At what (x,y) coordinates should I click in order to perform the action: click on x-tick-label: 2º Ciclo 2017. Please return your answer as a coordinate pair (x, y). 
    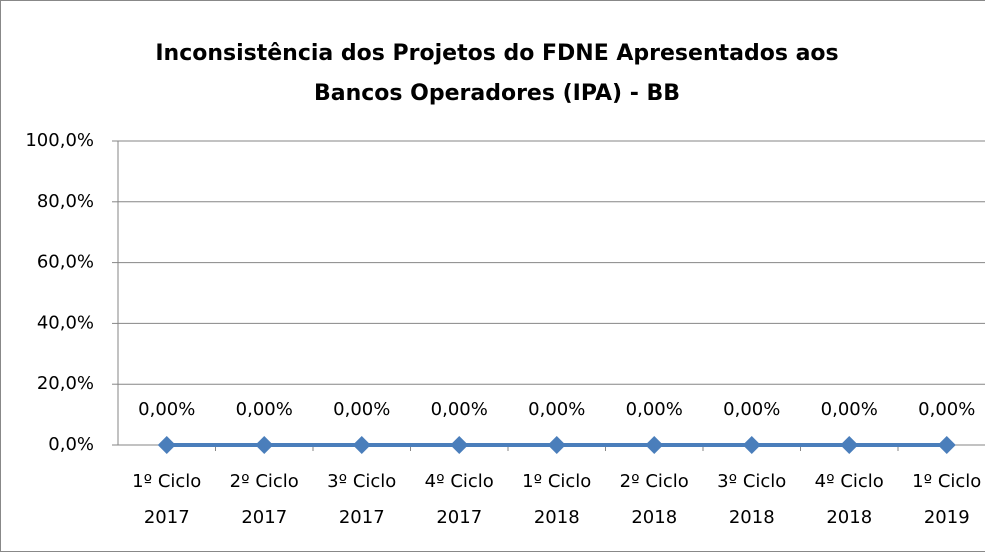
    Looking at the image, I should click on (264, 499).